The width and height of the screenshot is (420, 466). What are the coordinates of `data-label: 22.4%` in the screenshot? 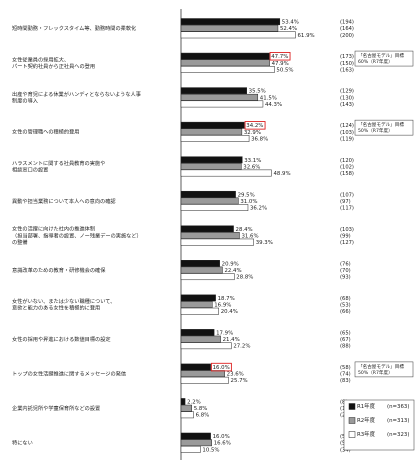 It's located at (232, 271).